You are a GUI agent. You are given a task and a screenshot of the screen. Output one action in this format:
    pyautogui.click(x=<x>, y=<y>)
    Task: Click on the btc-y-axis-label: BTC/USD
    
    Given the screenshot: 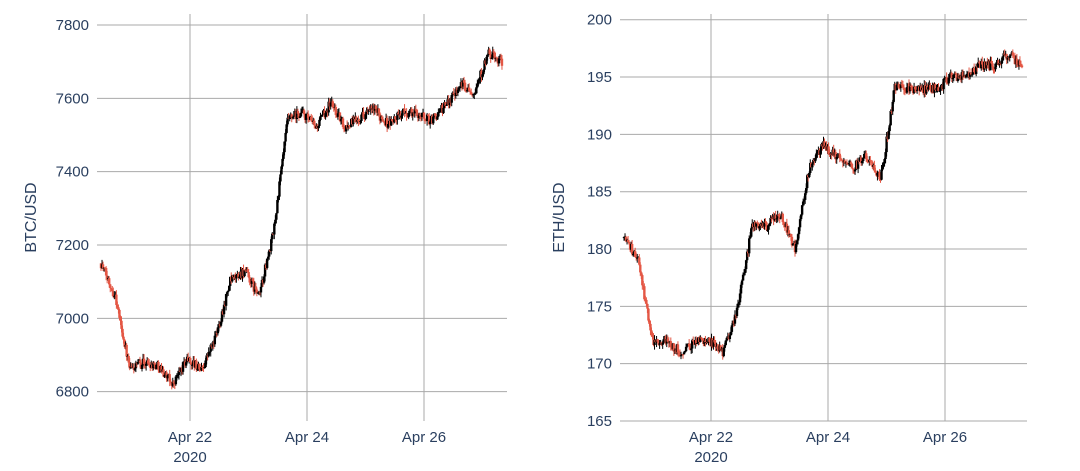 What is the action you would take?
    pyautogui.click(x=31, y=217)
    